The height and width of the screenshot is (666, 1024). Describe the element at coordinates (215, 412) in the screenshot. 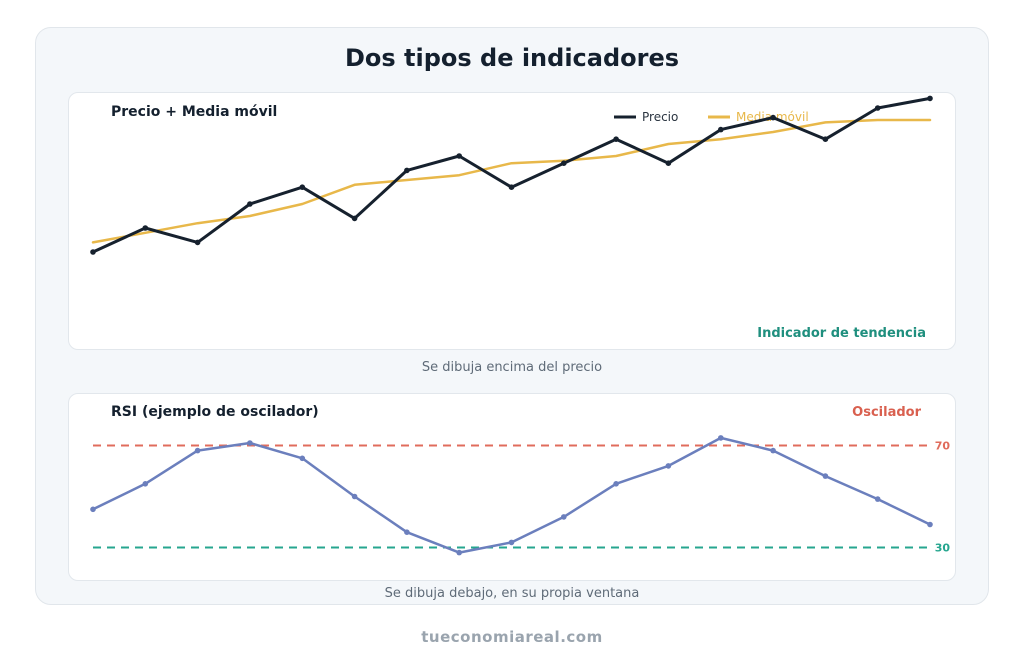

I see `rsi-chart-title: RSI (ejemplo de oscilador)` at that location.